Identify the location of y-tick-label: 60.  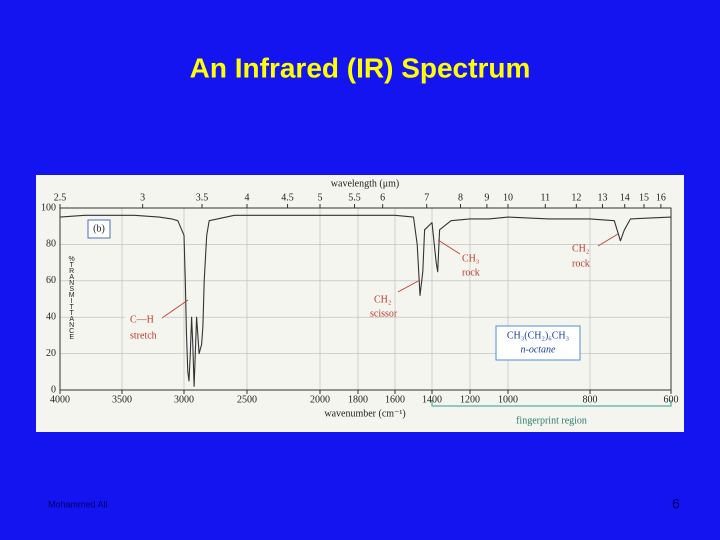
(51, 280).